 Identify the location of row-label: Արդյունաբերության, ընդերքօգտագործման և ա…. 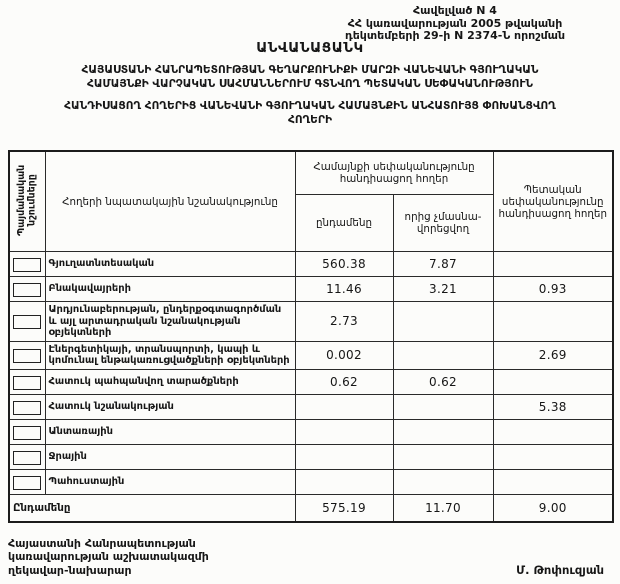
(170, 321).